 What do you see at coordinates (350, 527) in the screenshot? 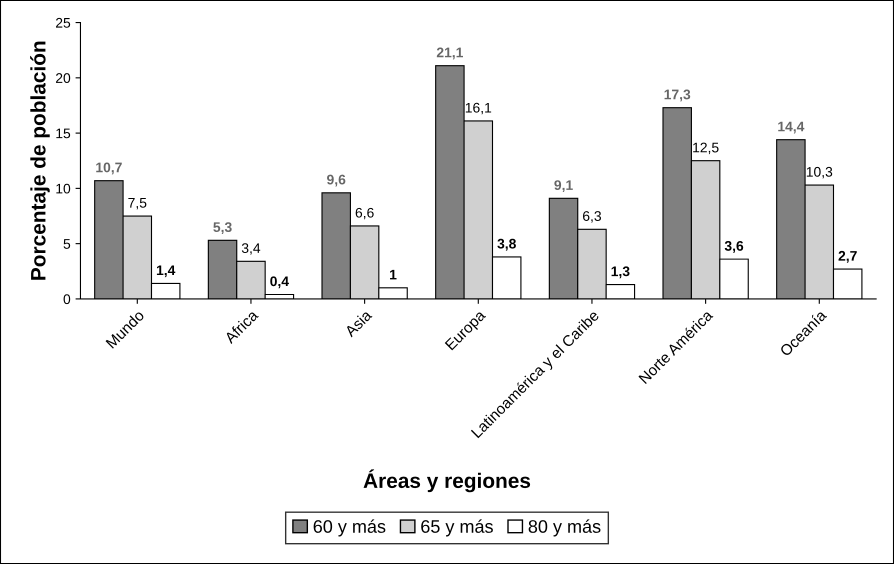
I see `legend-label: 60 y más` at bounding box center [350, 527].